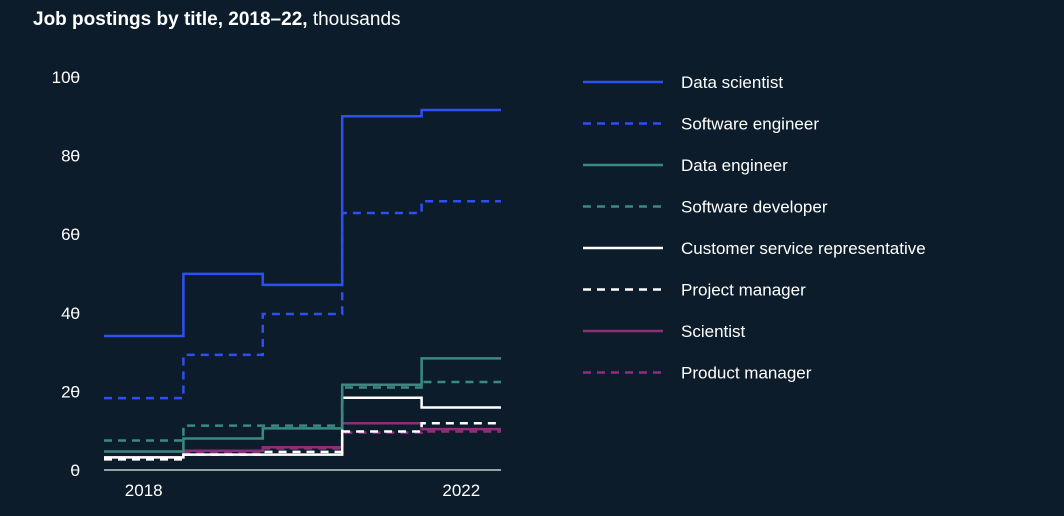 The image size is (1064, 516). What do you see at coordinates (70, 391) in the screenshot?
I see `y-tick-label: 20` at bounding box center [70, 391].